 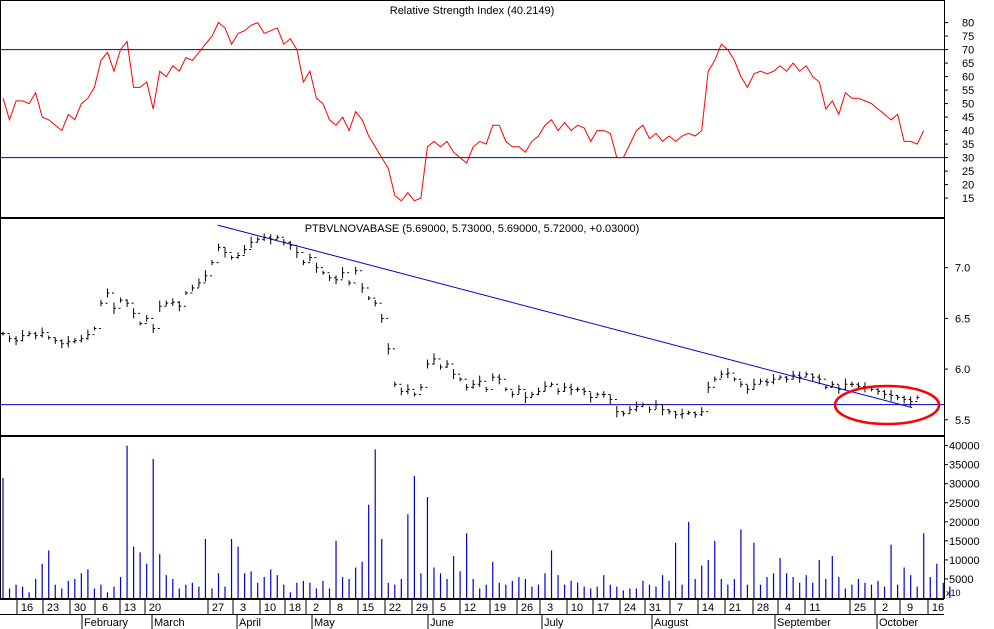 What do you see at coordinates (500, 608) in the screenshot?
I see `day-tick-label: 19` at bounding box center [500, 608].